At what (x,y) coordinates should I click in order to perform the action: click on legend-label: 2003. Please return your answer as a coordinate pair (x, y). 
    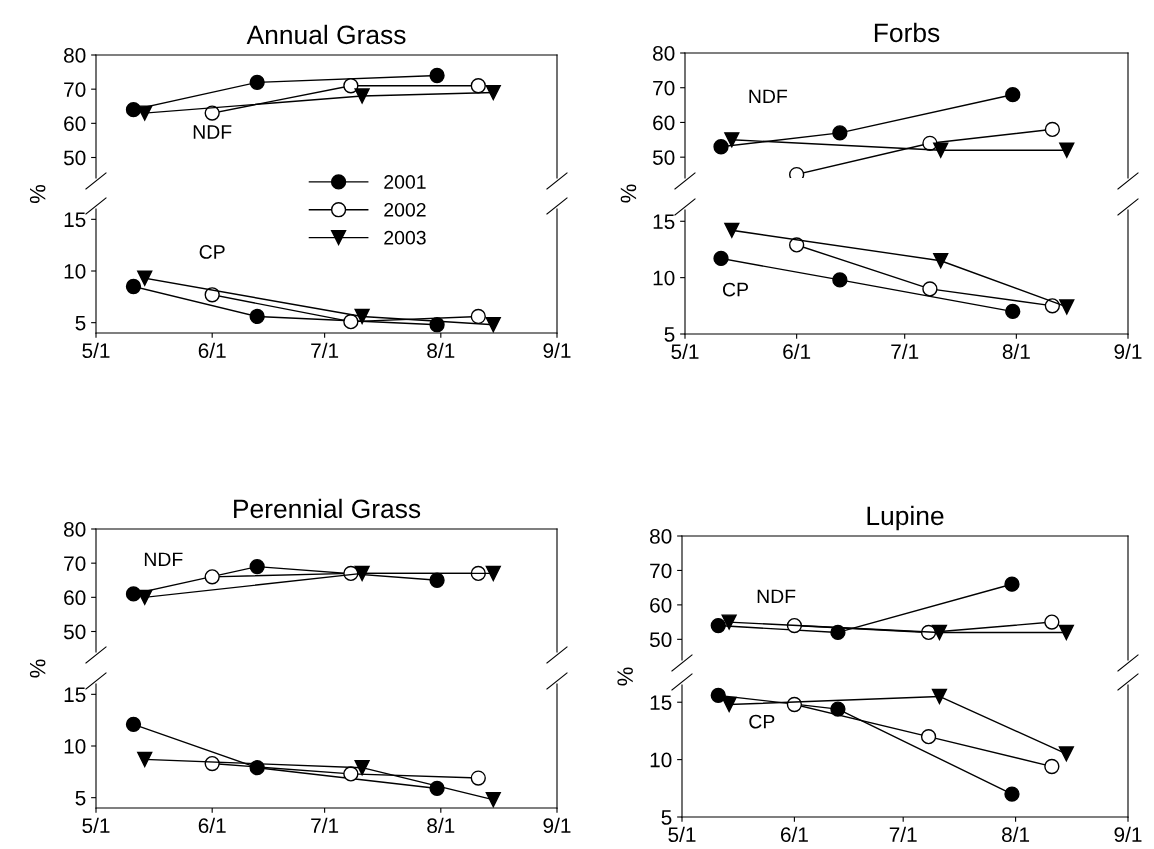
    Looking at the image, I should click on (405, 237).